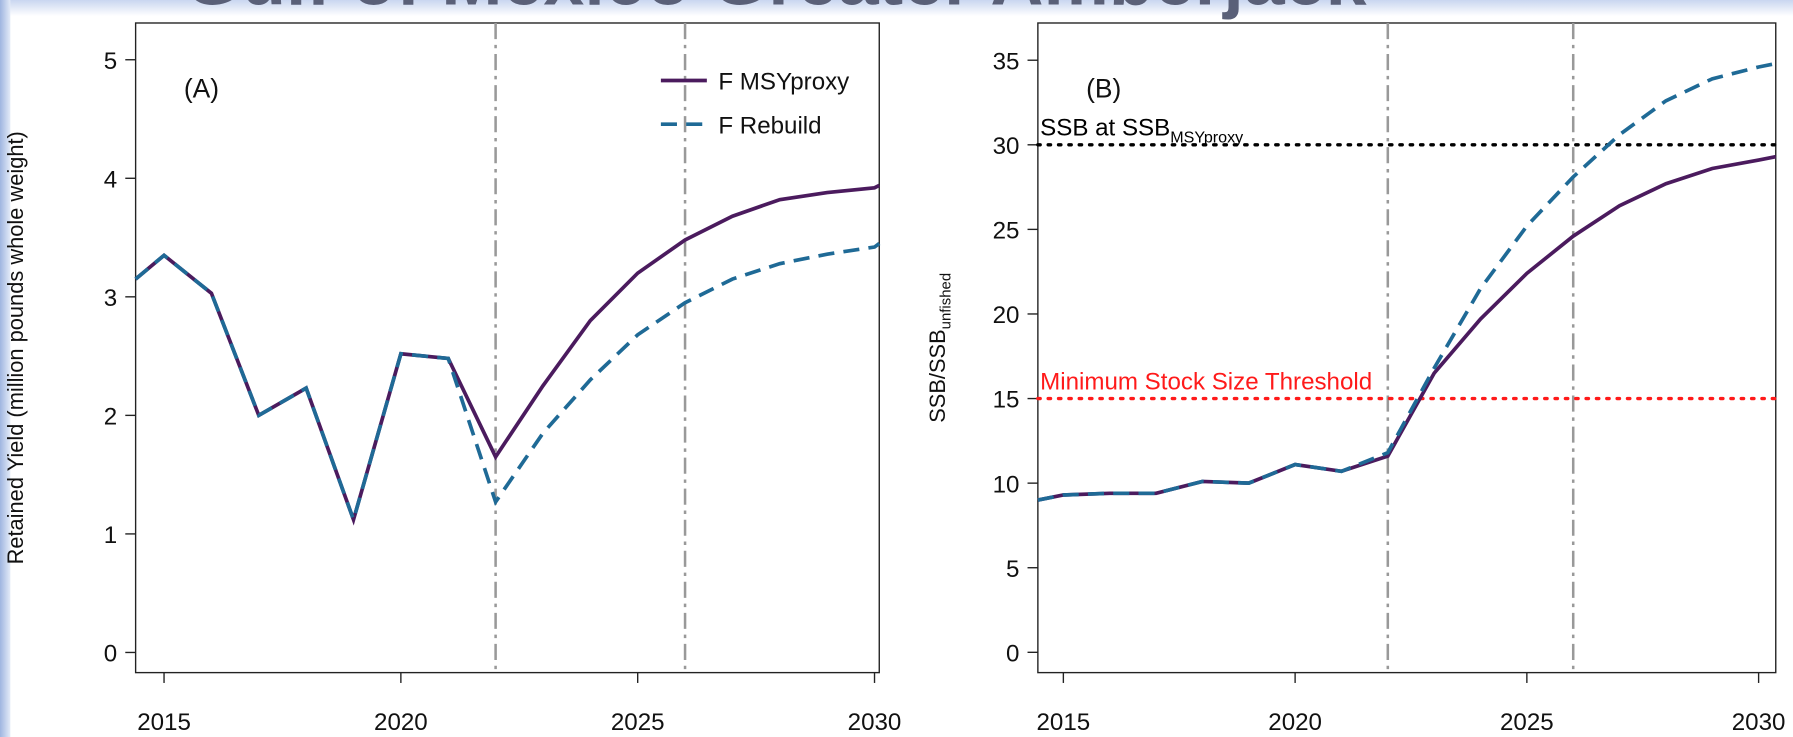 Image resolution: width=1793 pixels, height=737 pixels. I want to click on y-axis-label-sub: unfished, so click(946, 301).